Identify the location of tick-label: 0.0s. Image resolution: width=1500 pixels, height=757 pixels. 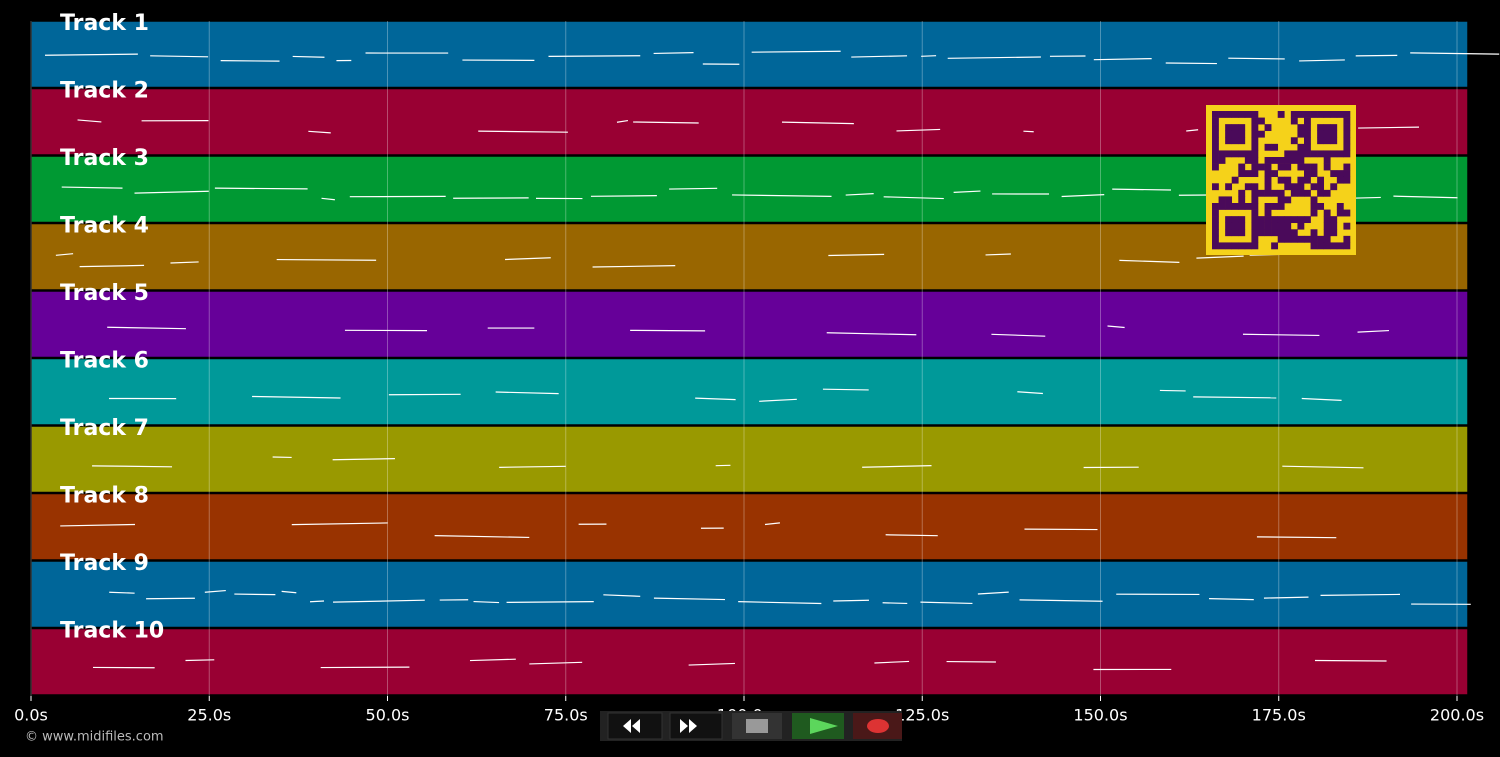
(31, 715).